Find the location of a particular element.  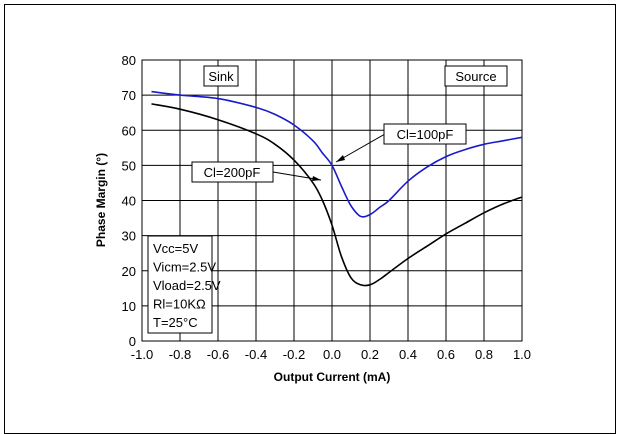

cl100-label-box is located at coordinates (425, 134).